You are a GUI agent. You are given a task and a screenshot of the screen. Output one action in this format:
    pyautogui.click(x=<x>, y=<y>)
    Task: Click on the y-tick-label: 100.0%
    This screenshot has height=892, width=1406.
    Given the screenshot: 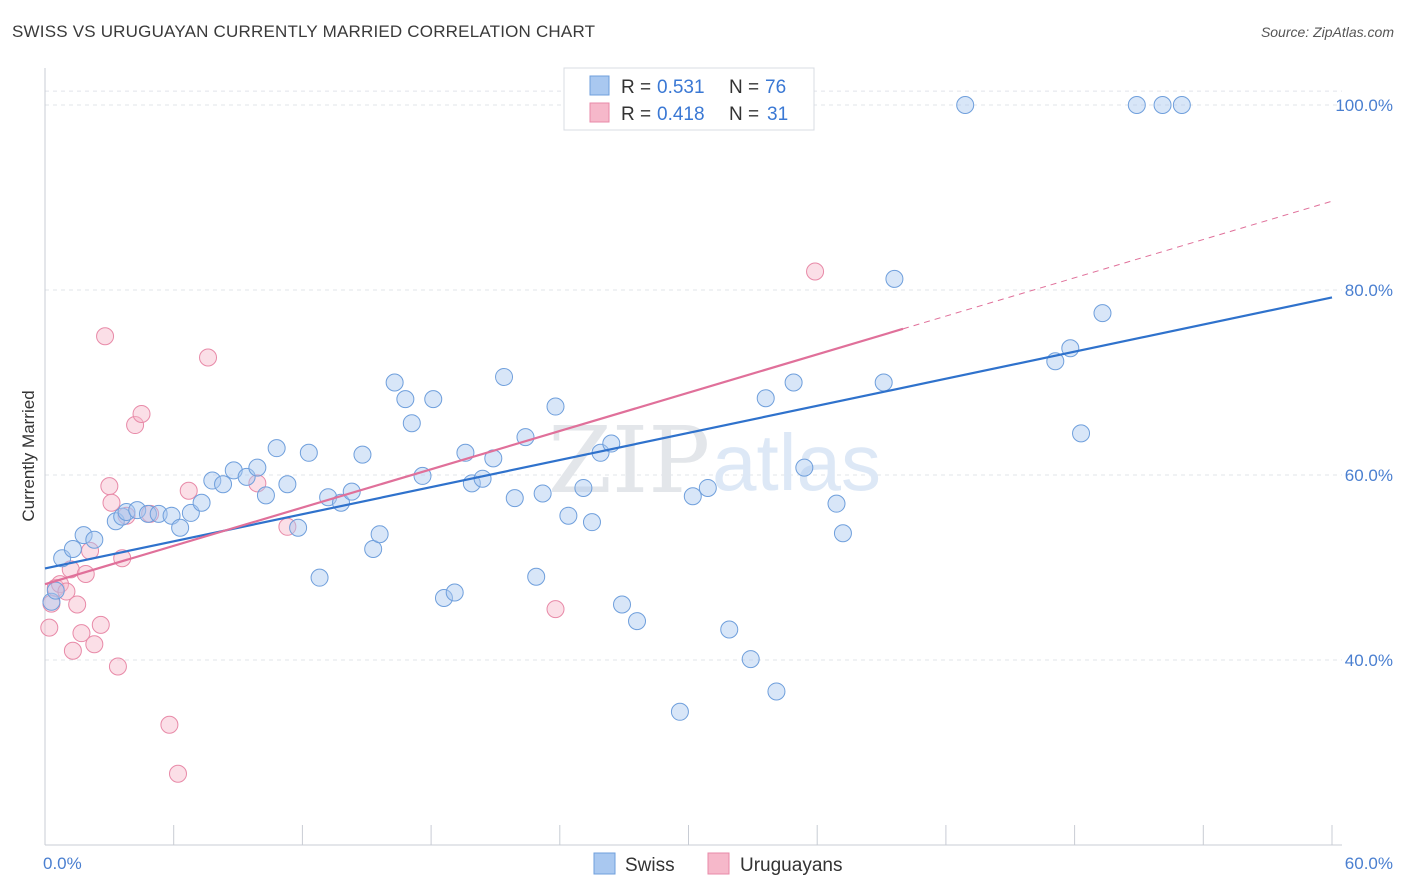 What is the action you would take?
    pyautogui.click(x=1364, y=105)
    